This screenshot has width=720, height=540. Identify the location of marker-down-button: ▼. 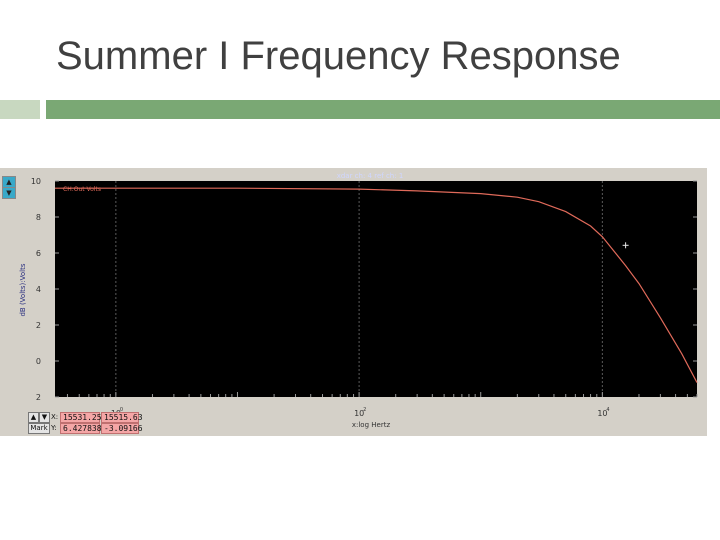
(44, 417).